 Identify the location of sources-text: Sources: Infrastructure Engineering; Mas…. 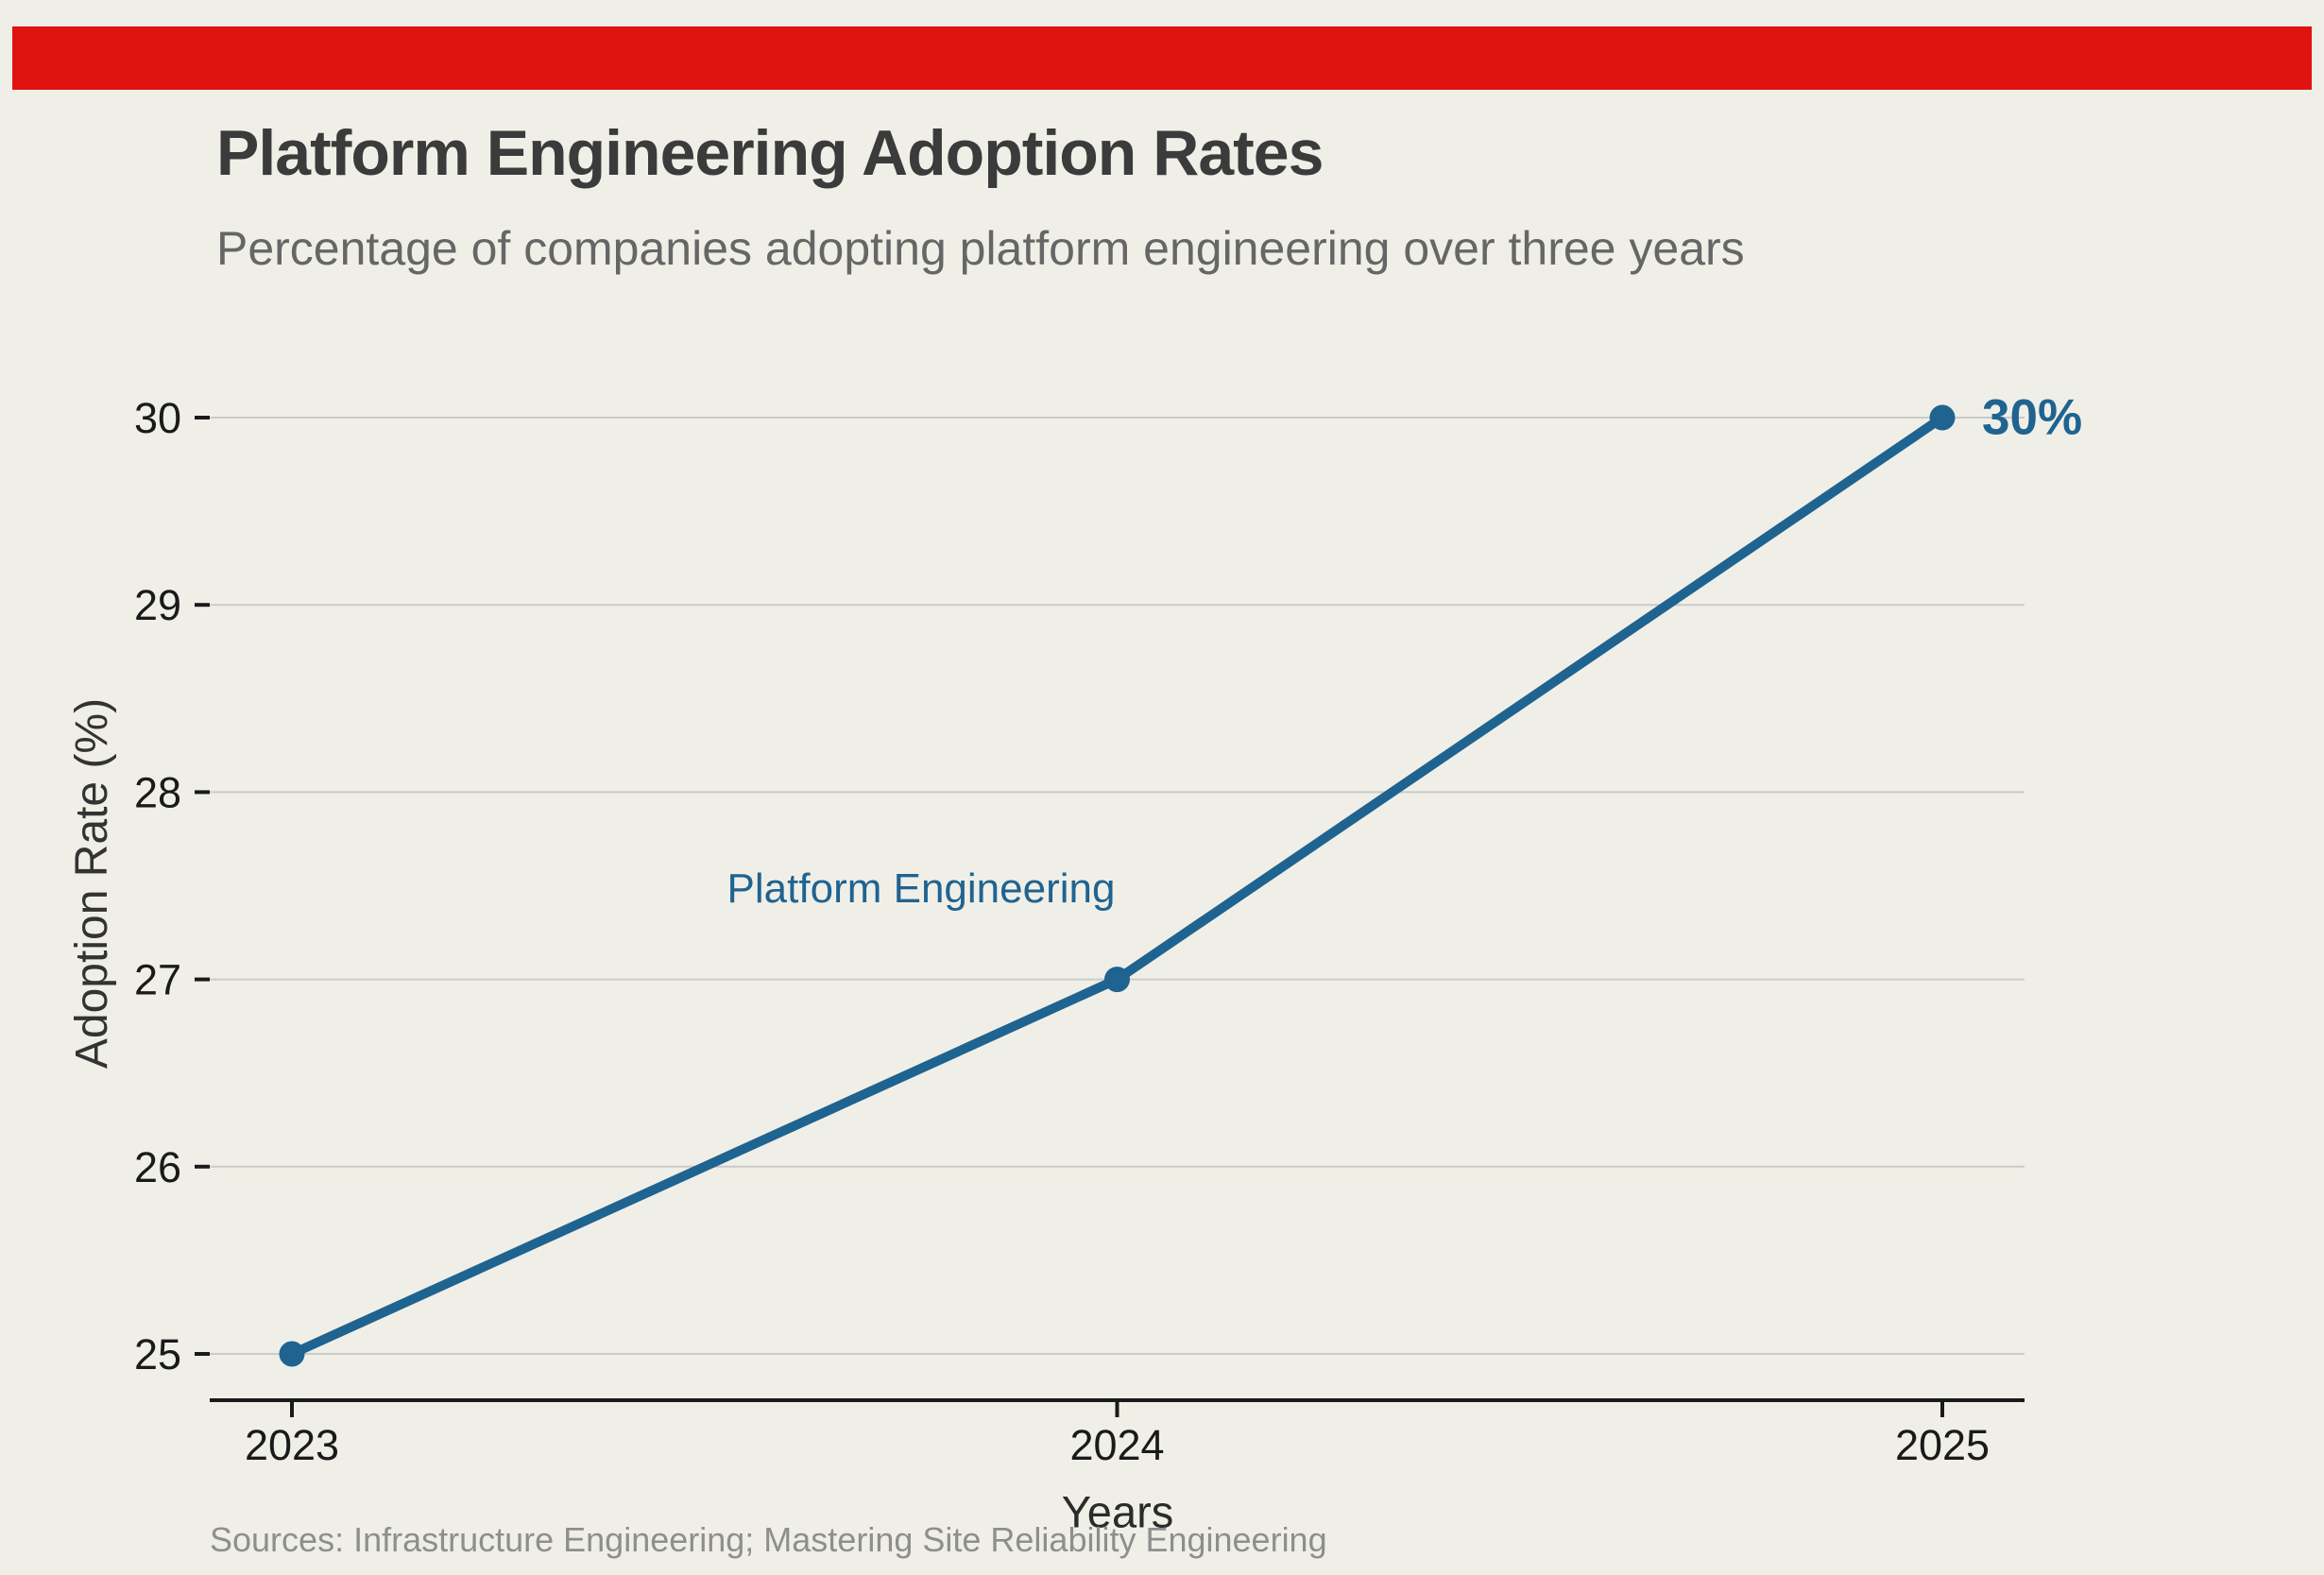
(768, 1539).